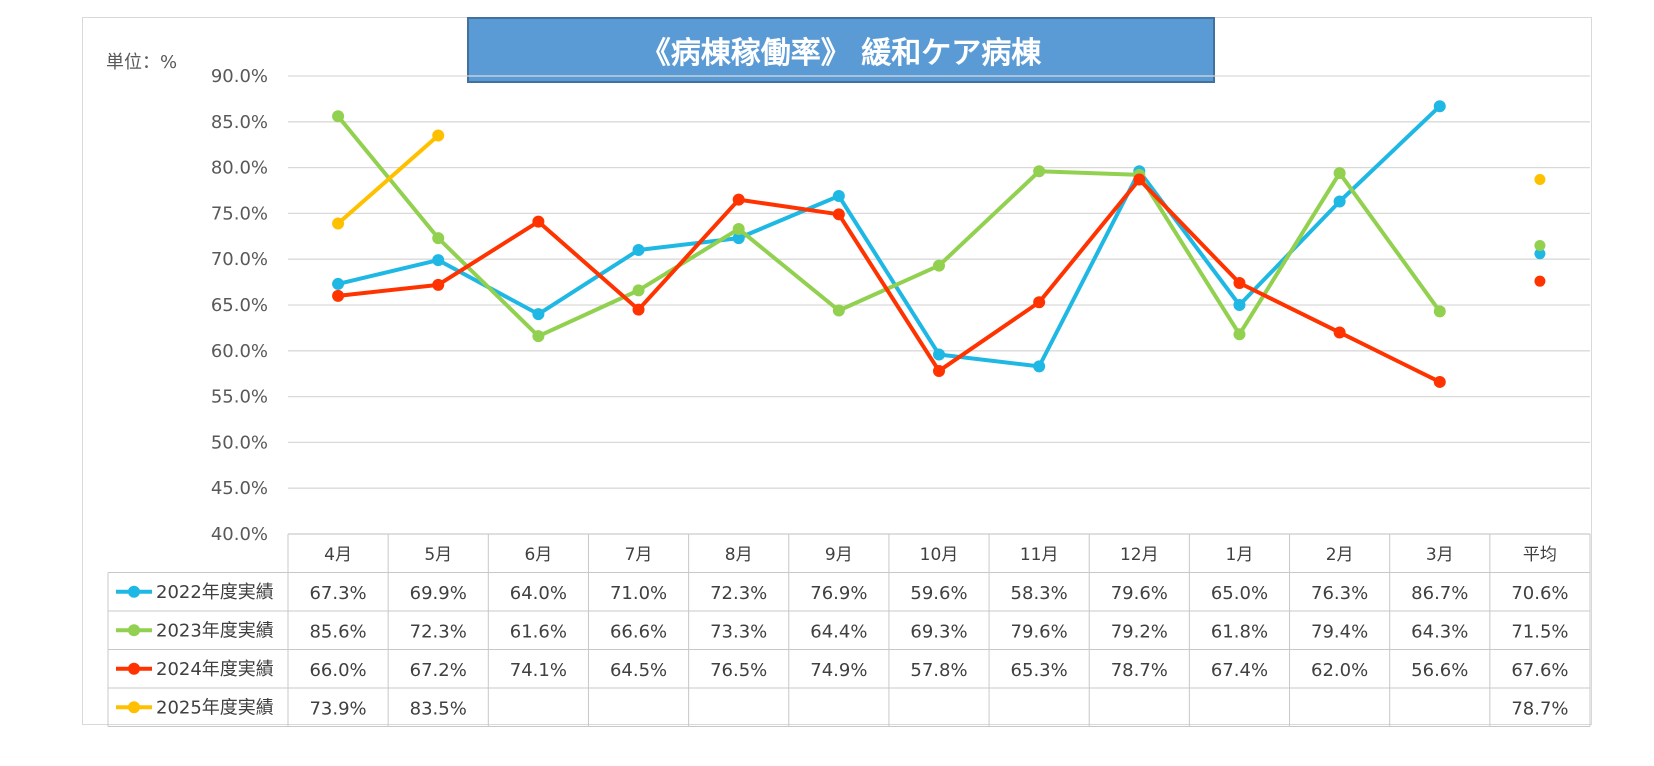 The width and height of the screenshot is (1654, 766). I want to click on unit-label: 単位：%, so click(142, 62).